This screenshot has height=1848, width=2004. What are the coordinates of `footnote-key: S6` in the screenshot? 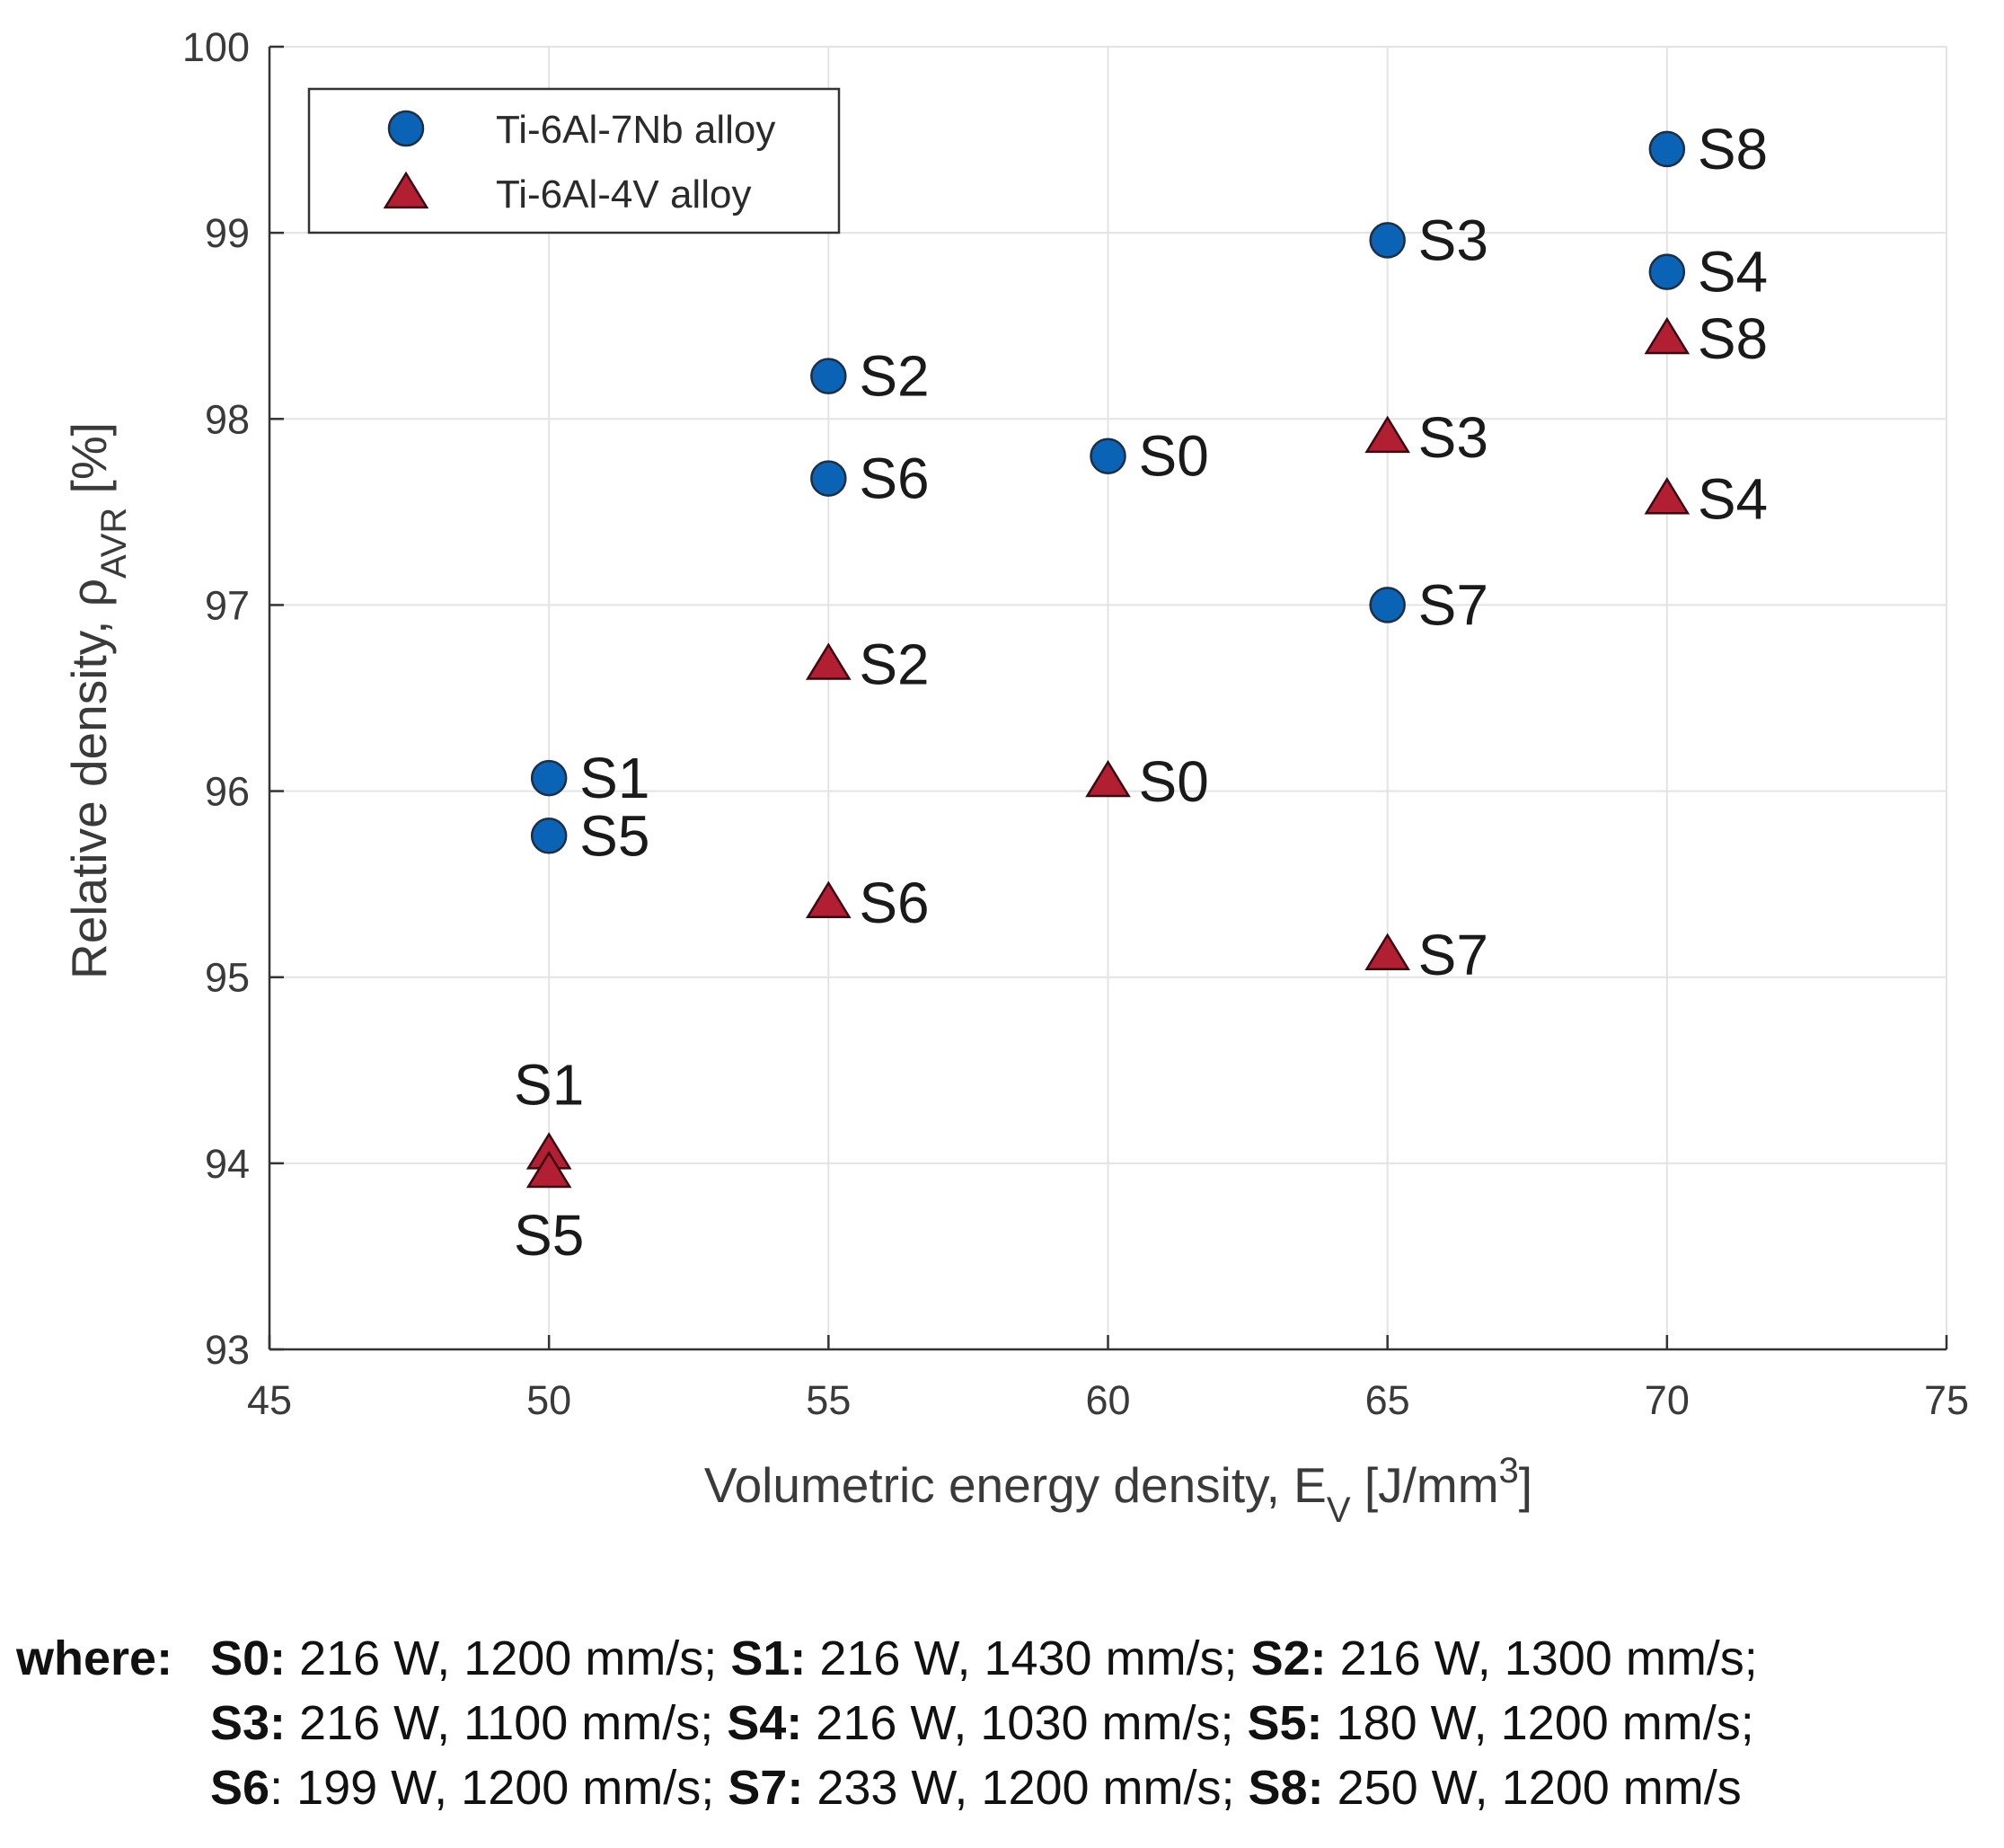 It's located at (240, 1788).